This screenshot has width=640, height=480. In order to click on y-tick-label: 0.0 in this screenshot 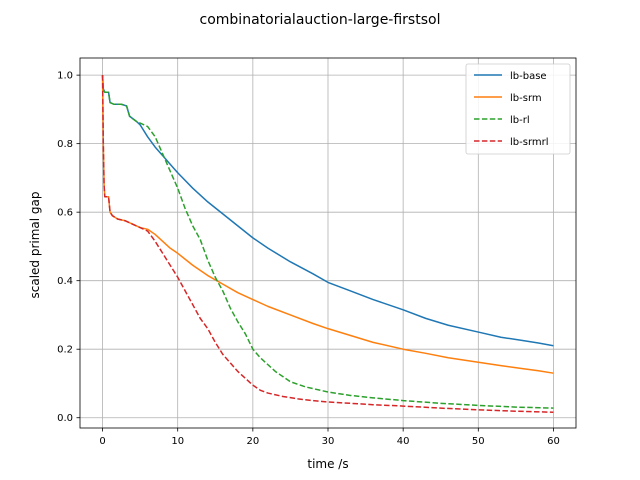, I will do `click(65, 418)`.